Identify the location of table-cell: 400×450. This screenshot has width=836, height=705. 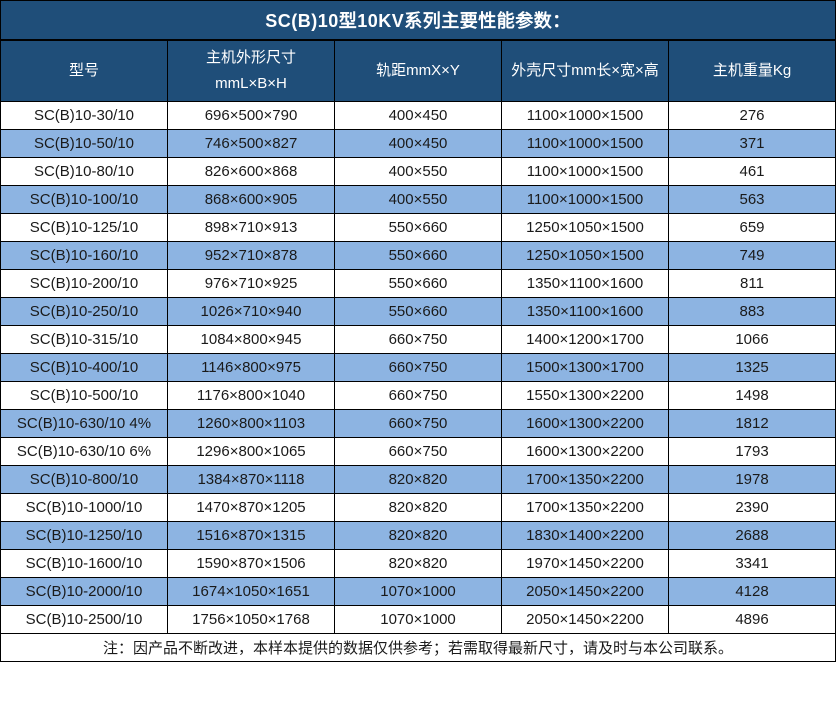
(418, 115).